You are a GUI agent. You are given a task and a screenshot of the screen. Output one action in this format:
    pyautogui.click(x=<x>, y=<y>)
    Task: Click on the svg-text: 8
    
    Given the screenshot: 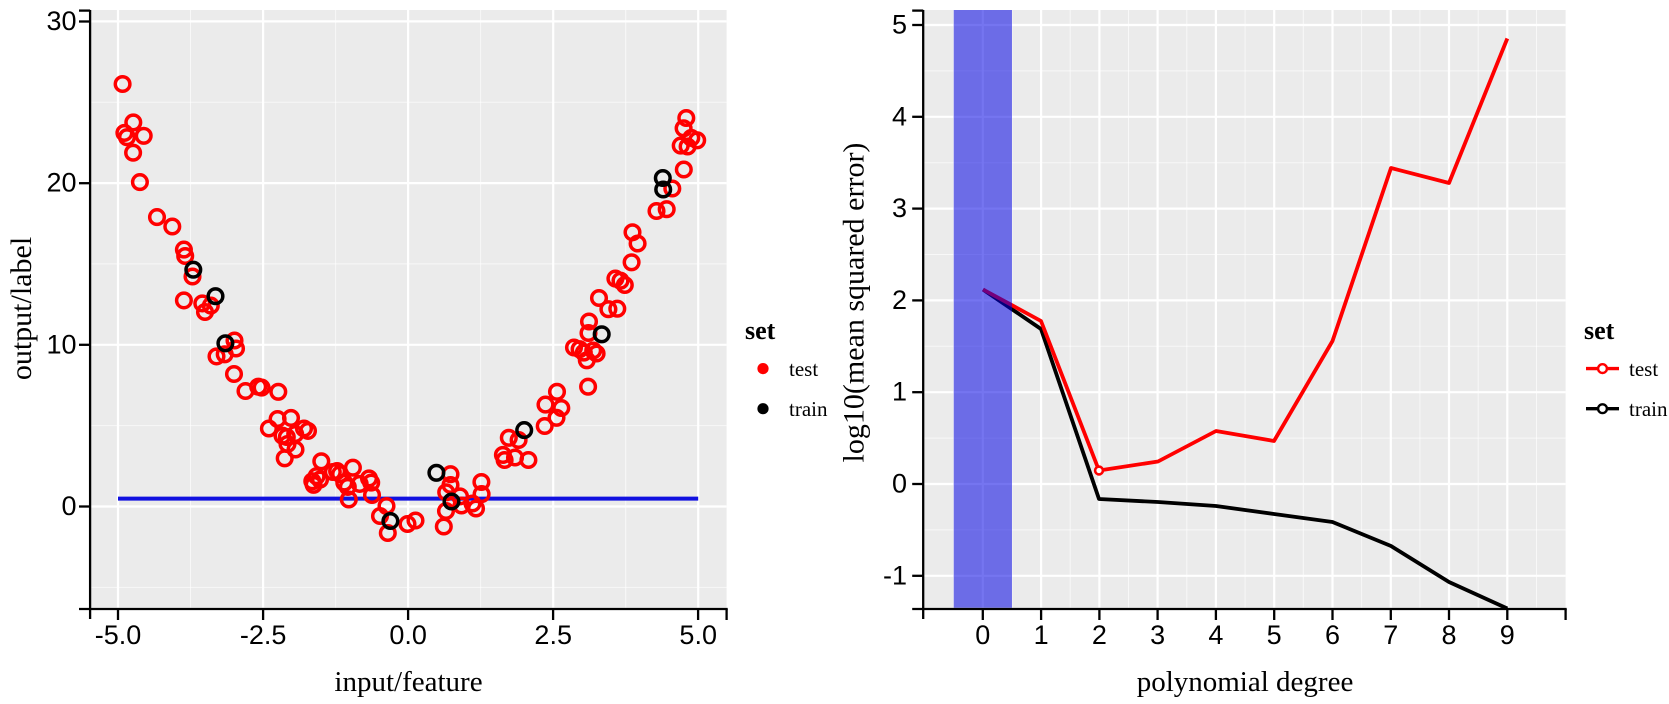 What is the action you would take?
    pyautogui.click(x=1448, y=635)
    